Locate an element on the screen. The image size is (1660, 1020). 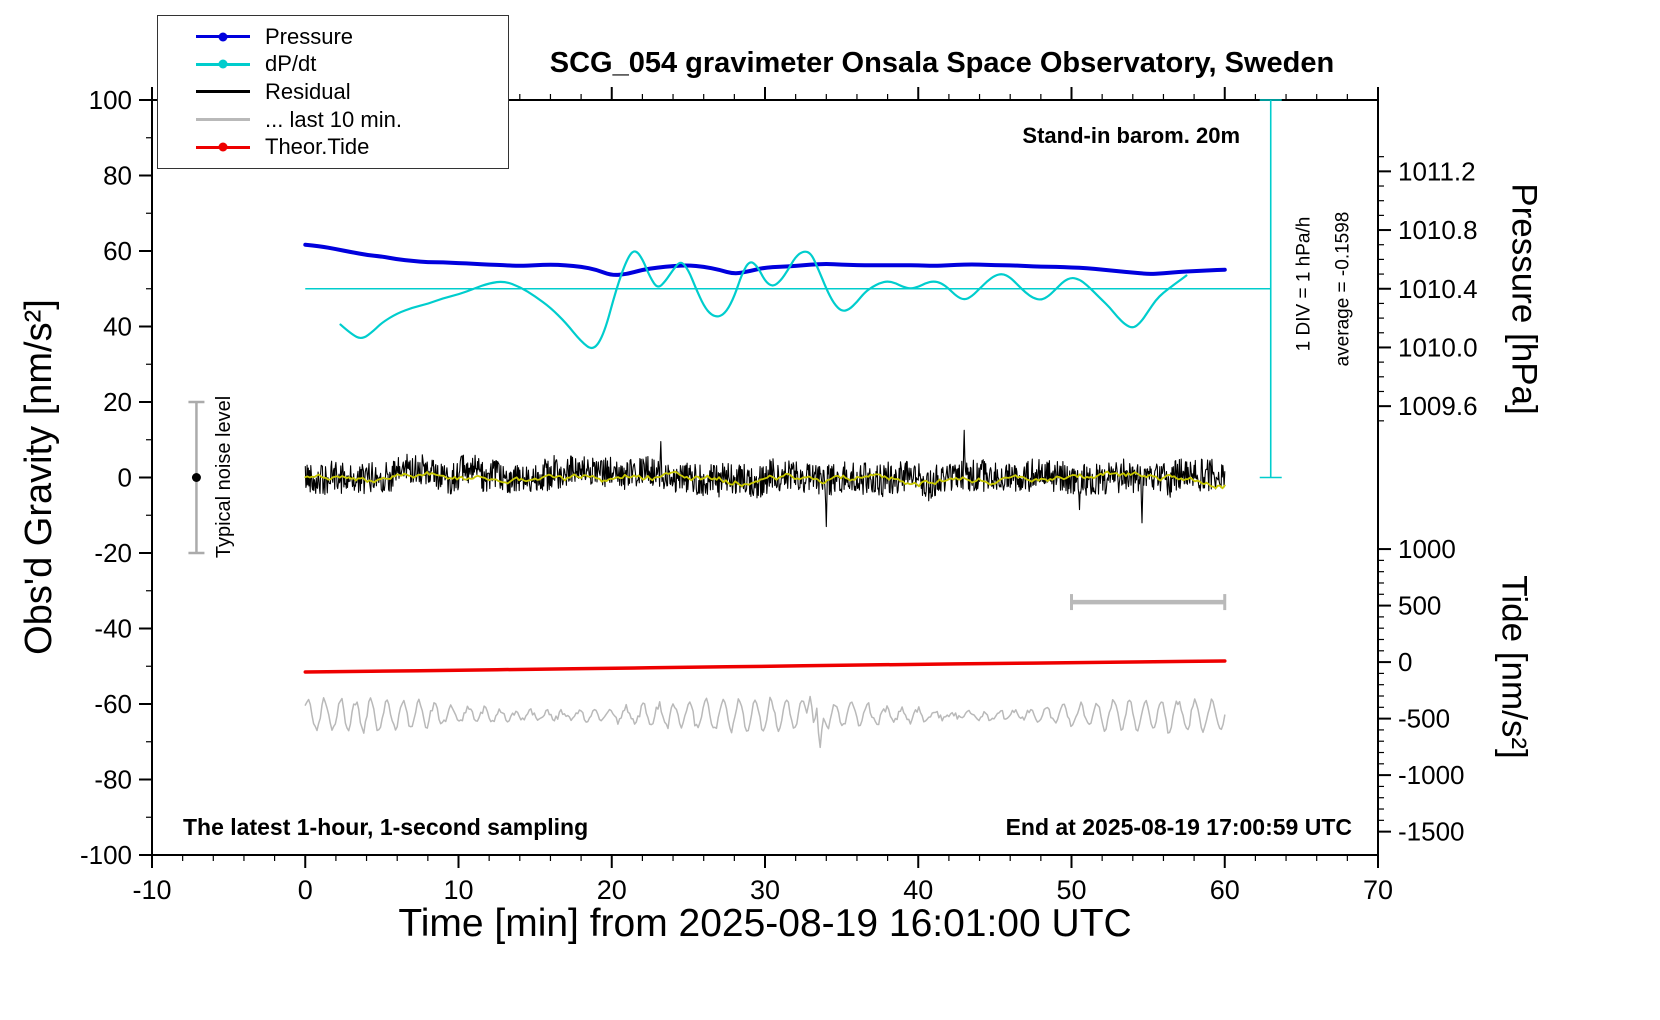
svg-text: 50 is located at coordinates (1071, 890).